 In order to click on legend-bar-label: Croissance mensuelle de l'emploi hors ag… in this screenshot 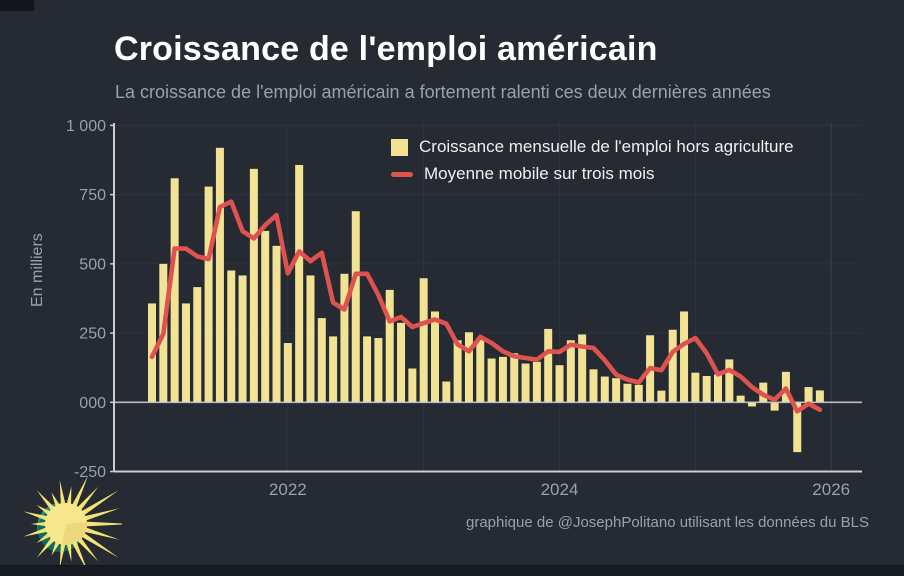, I will do `click(606, 146)`.